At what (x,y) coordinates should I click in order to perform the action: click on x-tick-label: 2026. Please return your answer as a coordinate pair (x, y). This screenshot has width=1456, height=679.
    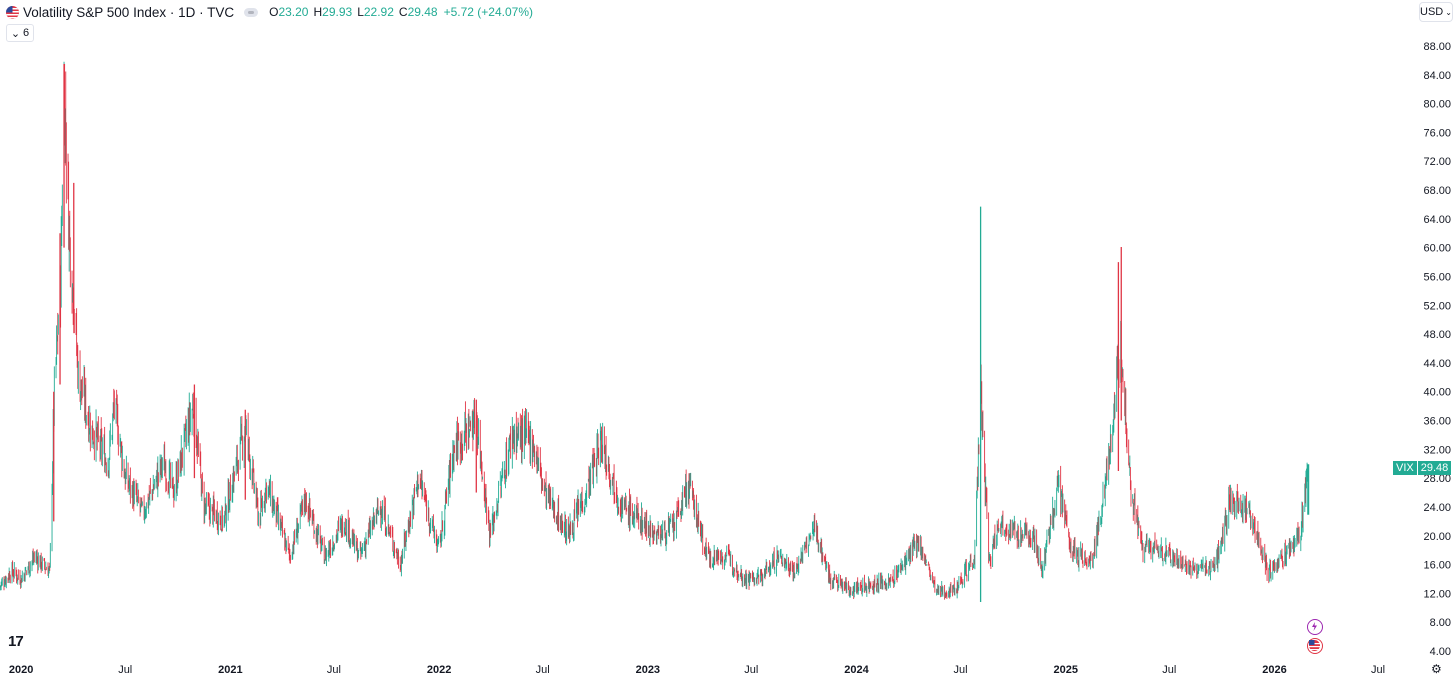
    Looking at the image, I should click on (1274, 670).